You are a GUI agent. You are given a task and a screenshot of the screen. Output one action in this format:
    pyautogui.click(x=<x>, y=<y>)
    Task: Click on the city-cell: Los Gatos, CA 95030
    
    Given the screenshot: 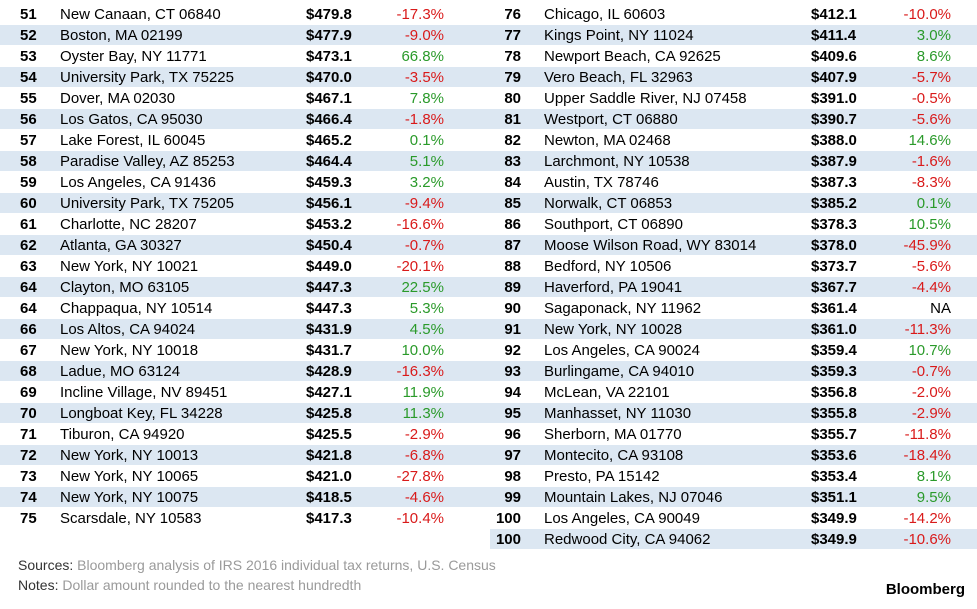 What is the action you would take?
    pyautogui.click(x=131, y=119)
    